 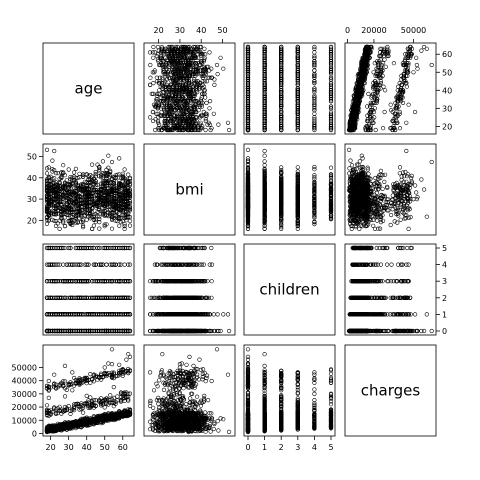 What do you see at coordinates (189, 190) in the screenshot?
I see `diagonal-label-bmi: bmi` at bounding box center [189, 190].